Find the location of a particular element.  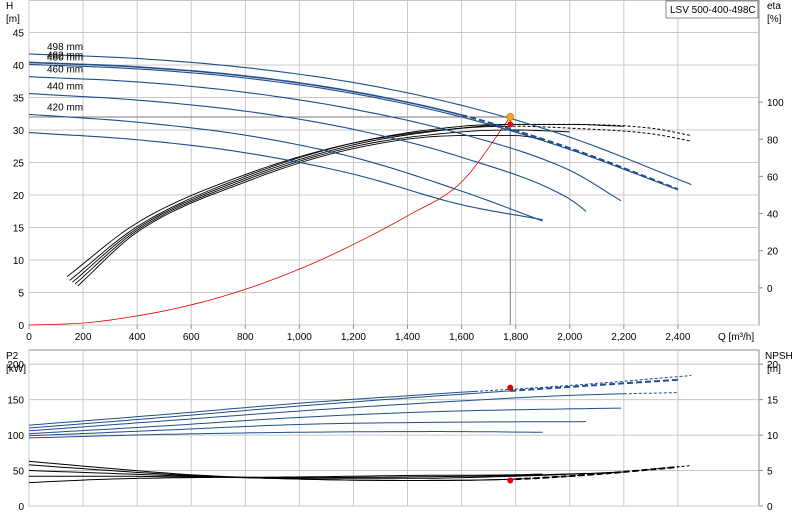

power-tick-label: 0 is located at coordinates (21, 507).